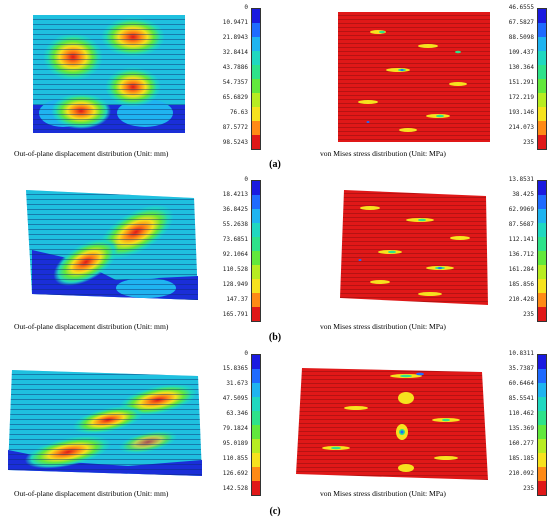 The width and height of the screenshot is (550, 523). What do you see at coordinates (275, 511) in the screenshot?
I see `panel-label-c: (c)` at bounding box center [275, 511].